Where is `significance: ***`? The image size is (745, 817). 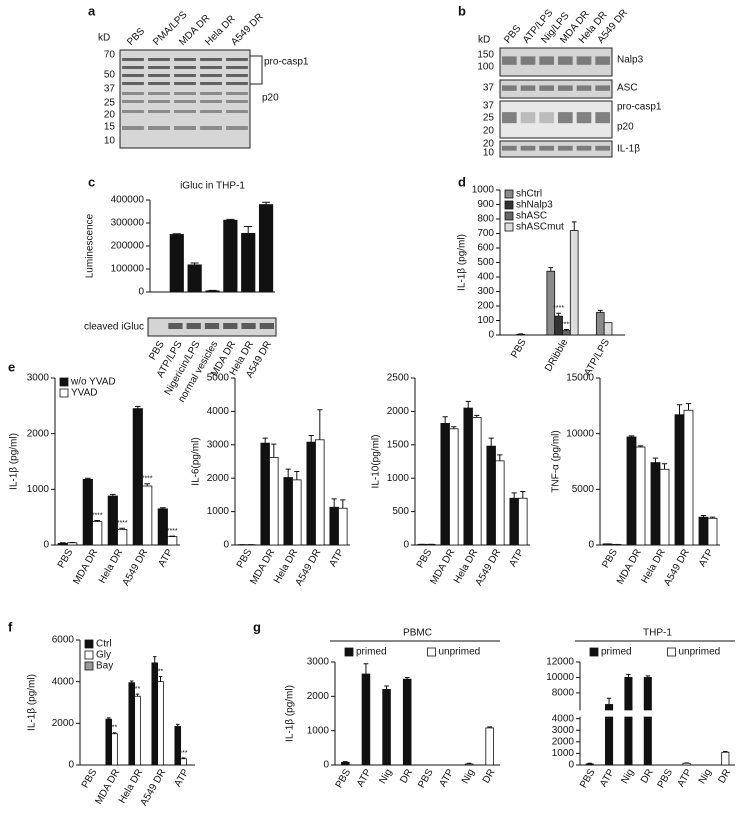 significance: *** is located at coordinates (183, 753).